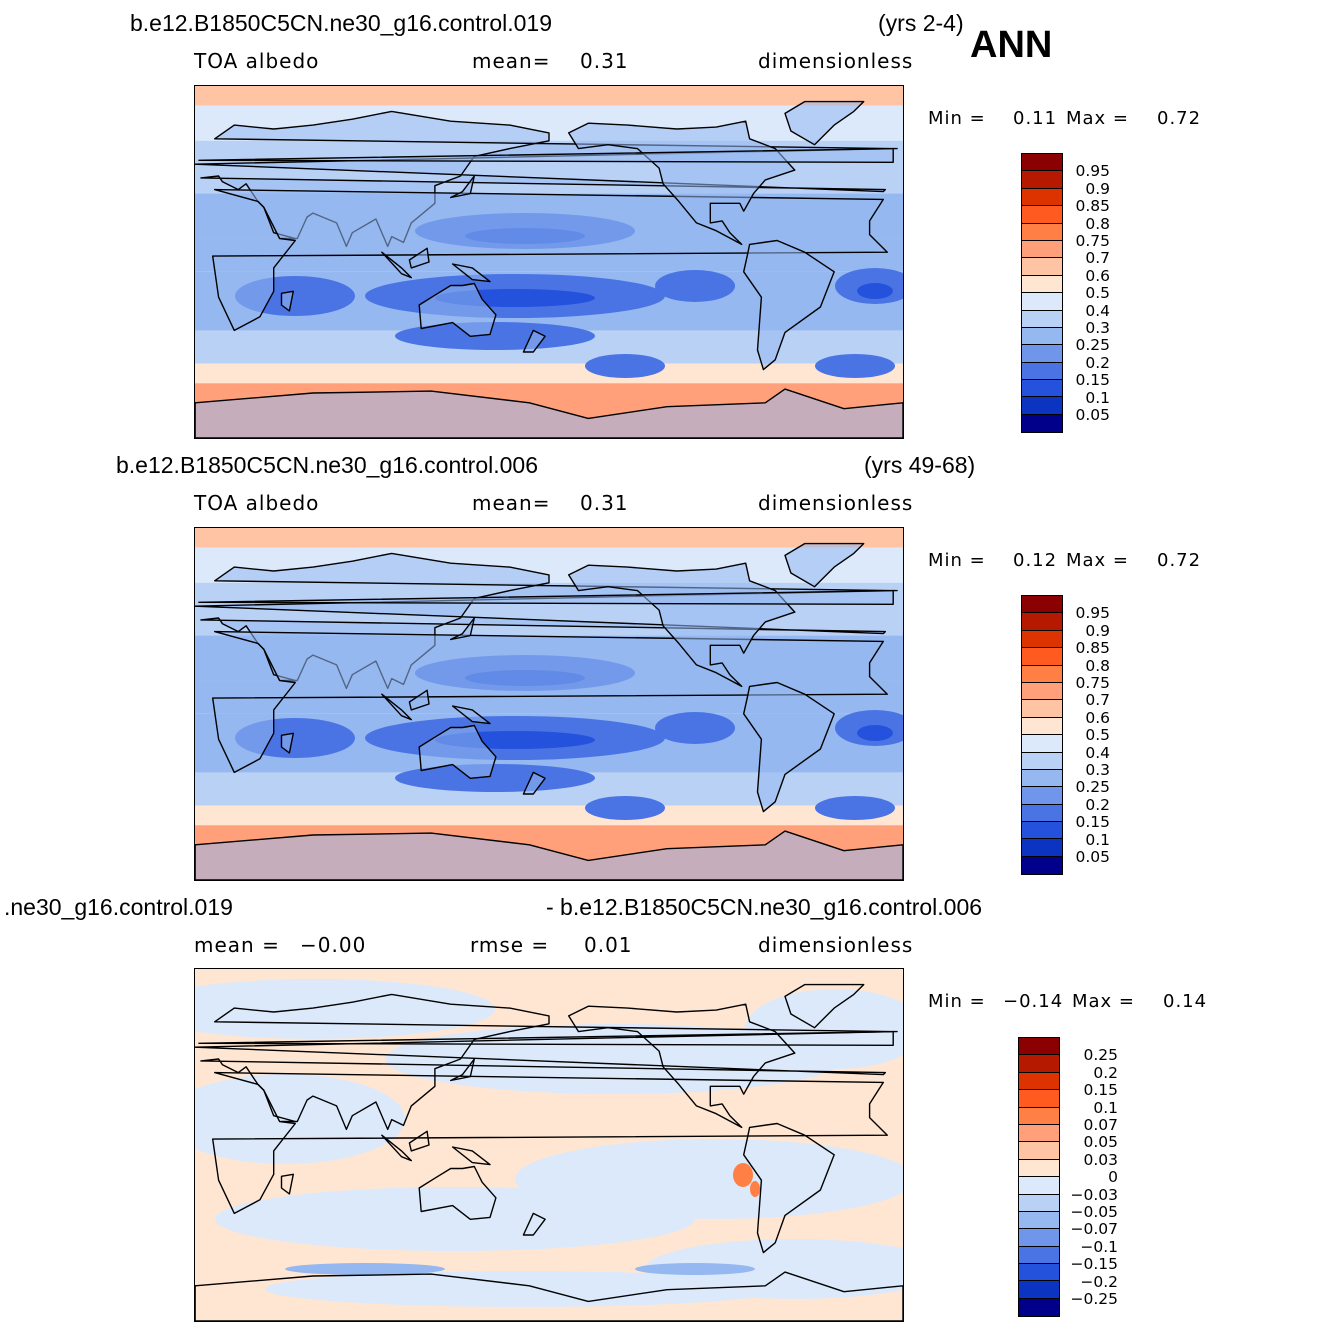 This screenshot has height=1336, width=1336. Describe the element at coordinates (1011, 45) in the screenshot. I see `season-label: ANN` at that location.